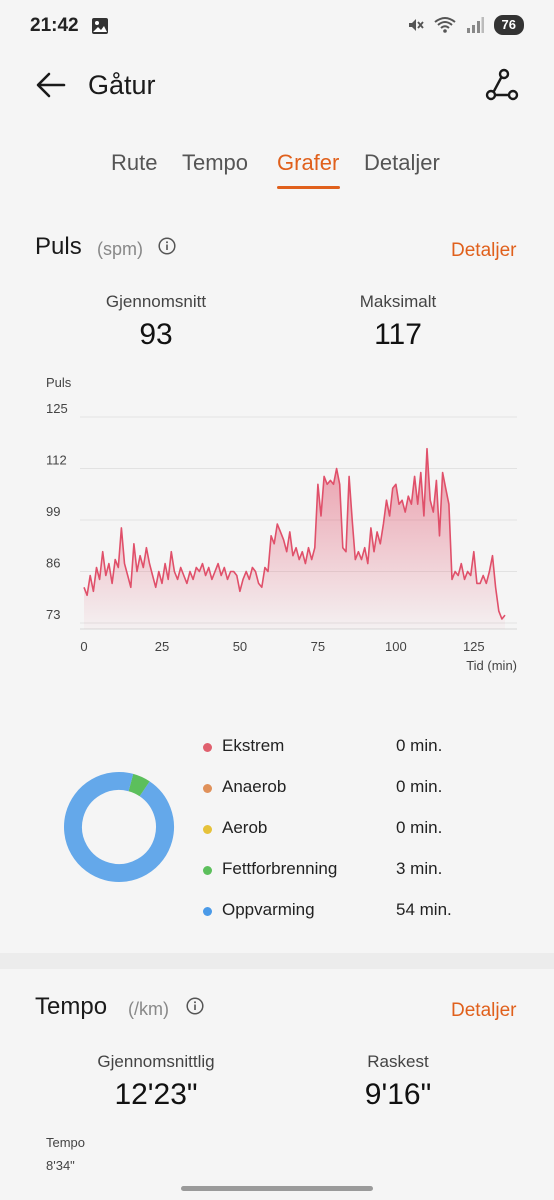 The image size is (554, 1200). Describe the element at coordinates (484, 250) in the screenshot. I see `pulse-details-link: Detaljer` at that location.